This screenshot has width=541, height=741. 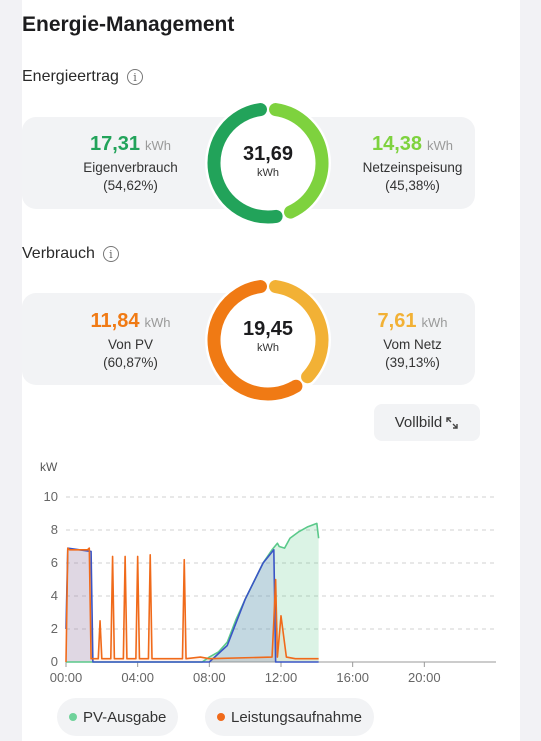 What do you see at coordinates (130, 362) in the screenshot?
I see `von-pv-percent: (60,87%)` at bounding box center [130, 362].